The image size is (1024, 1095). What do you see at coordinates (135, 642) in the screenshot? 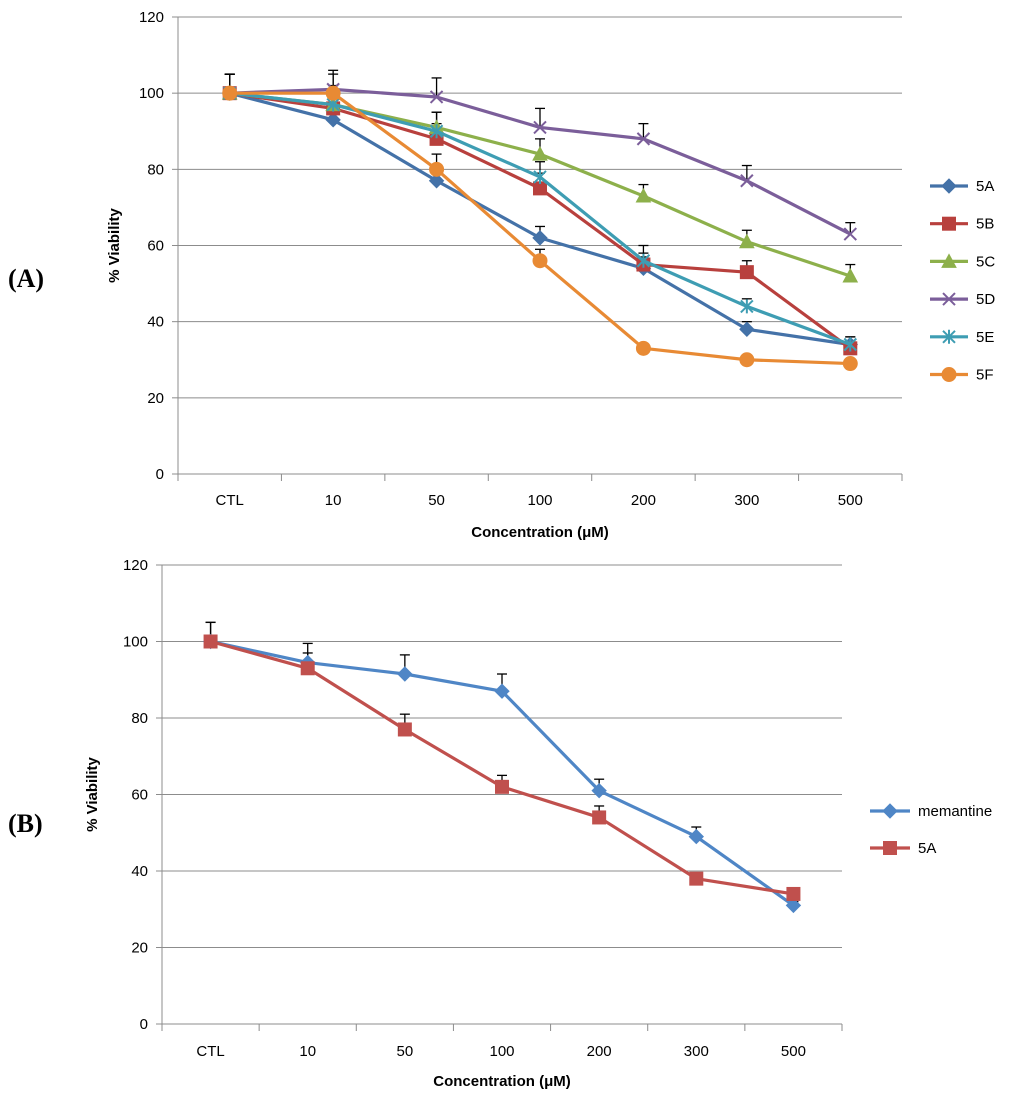
I see `panel-b-y-tick-label: 100` at bounding box center [135, 642].